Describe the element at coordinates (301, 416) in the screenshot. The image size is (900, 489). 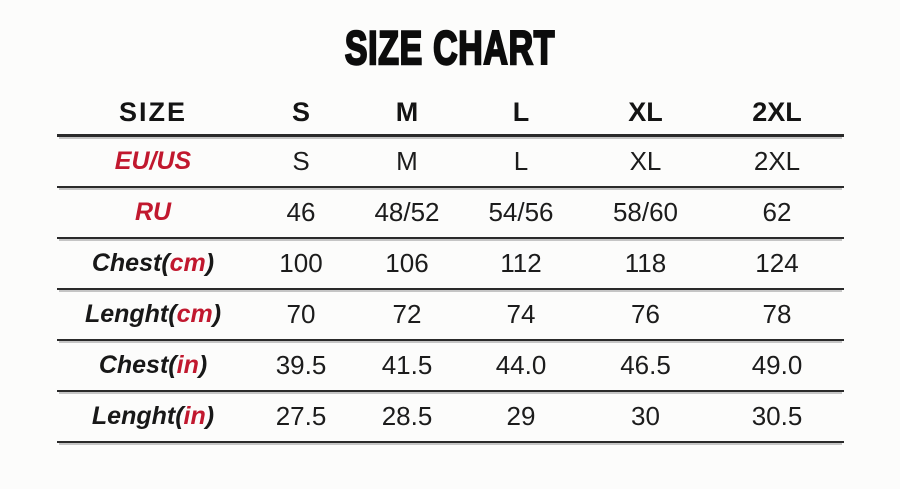
I see `table-cell: 27.5` at that location.